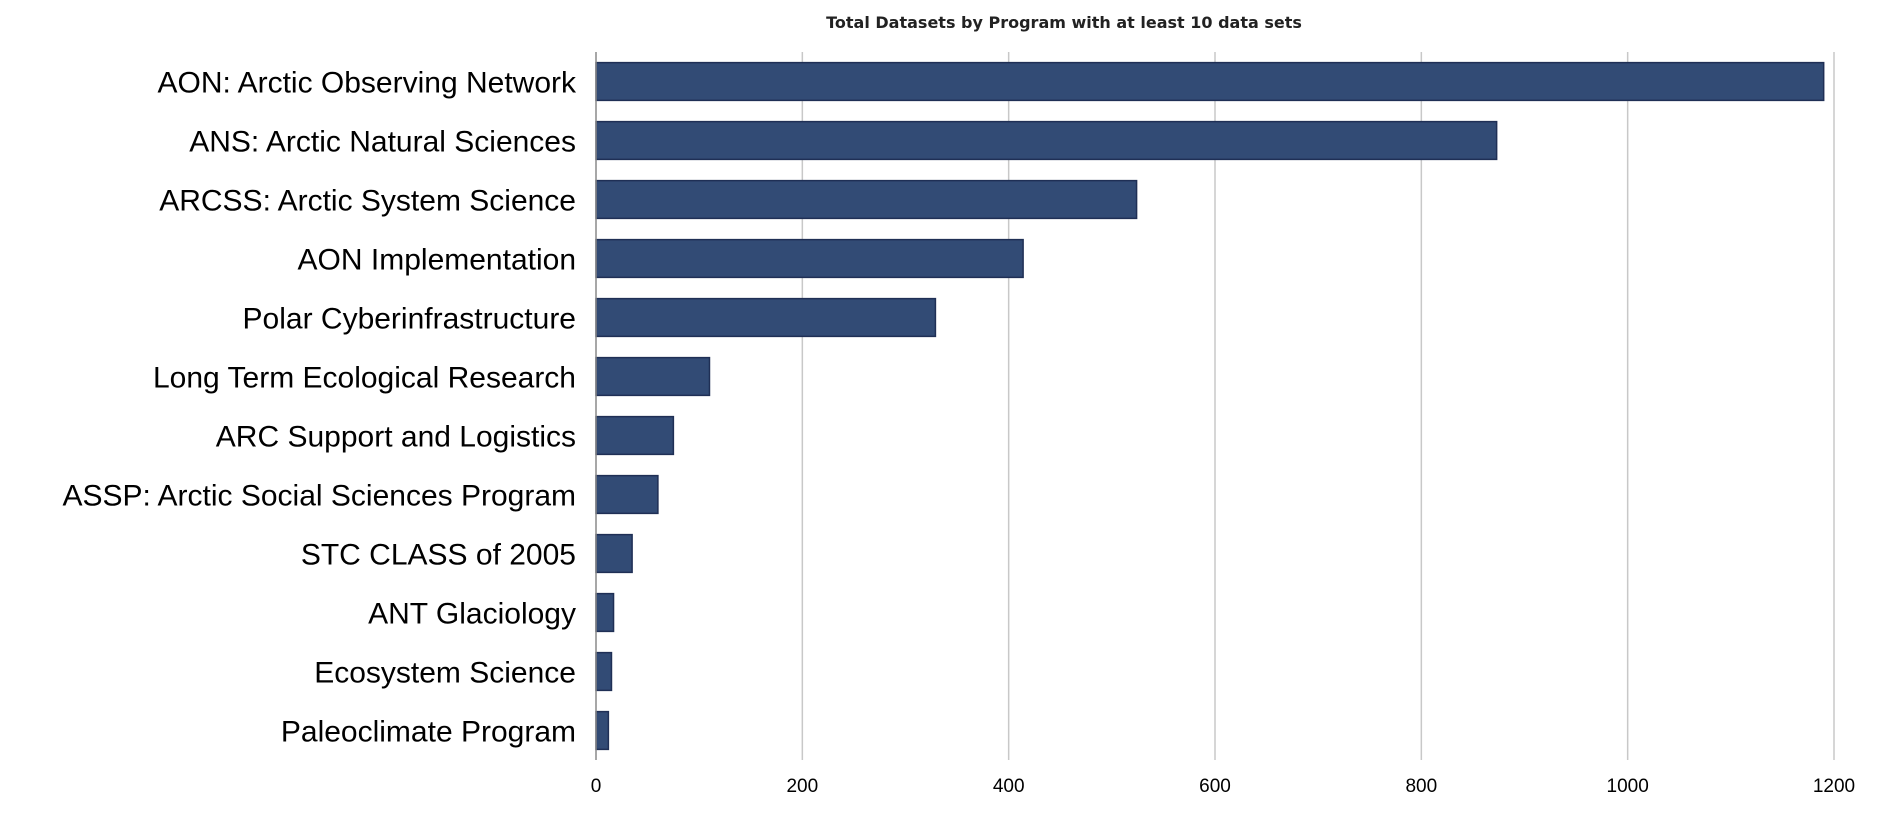 This screenshot has width=1882, height=816. Describe the element at coordinates (1834, 786) in the screenshot. I see `x-tick-label: 1200` at that location.